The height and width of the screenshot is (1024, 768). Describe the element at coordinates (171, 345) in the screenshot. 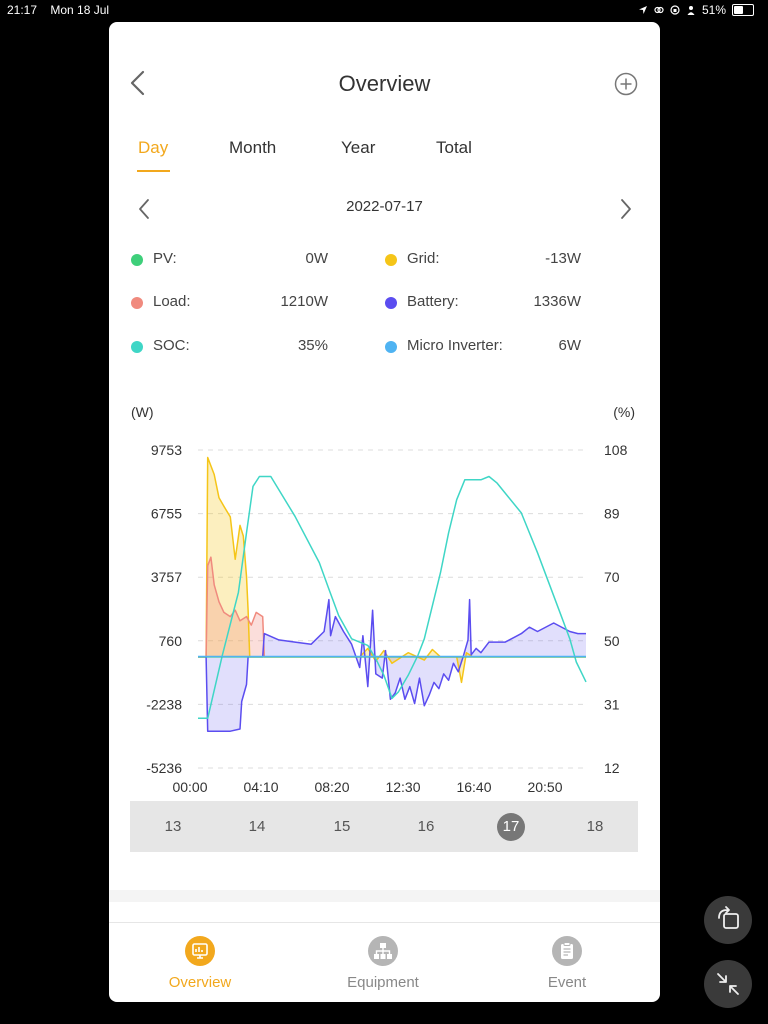

I see `metric-label: SOC:` at that location.